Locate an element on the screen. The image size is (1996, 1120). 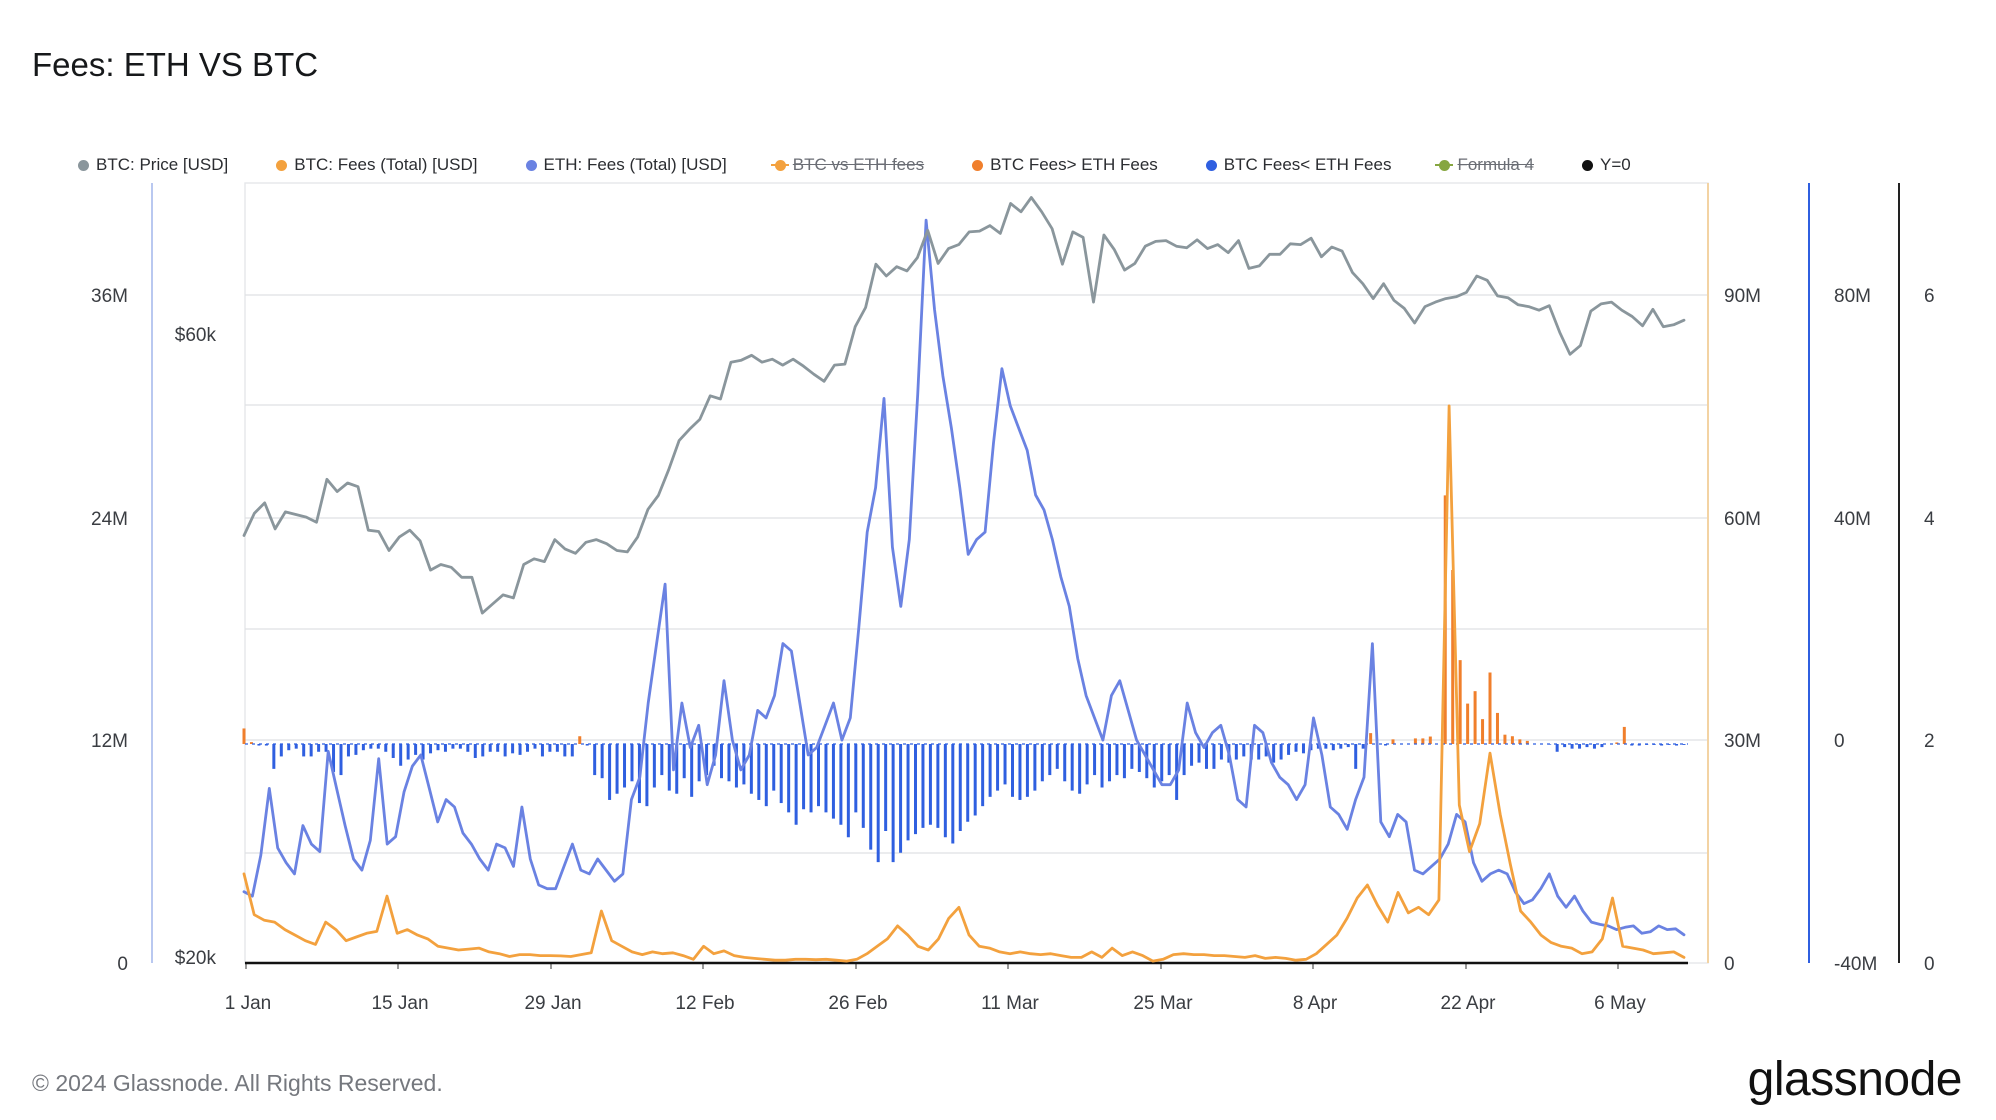
legend-item-1: BTC: Fees (Total) [USD] is located at coordinates (377, 165).